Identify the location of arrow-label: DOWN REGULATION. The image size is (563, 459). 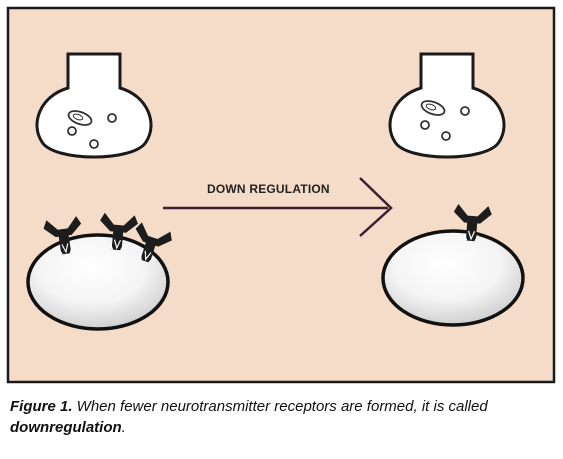
(268, 189).